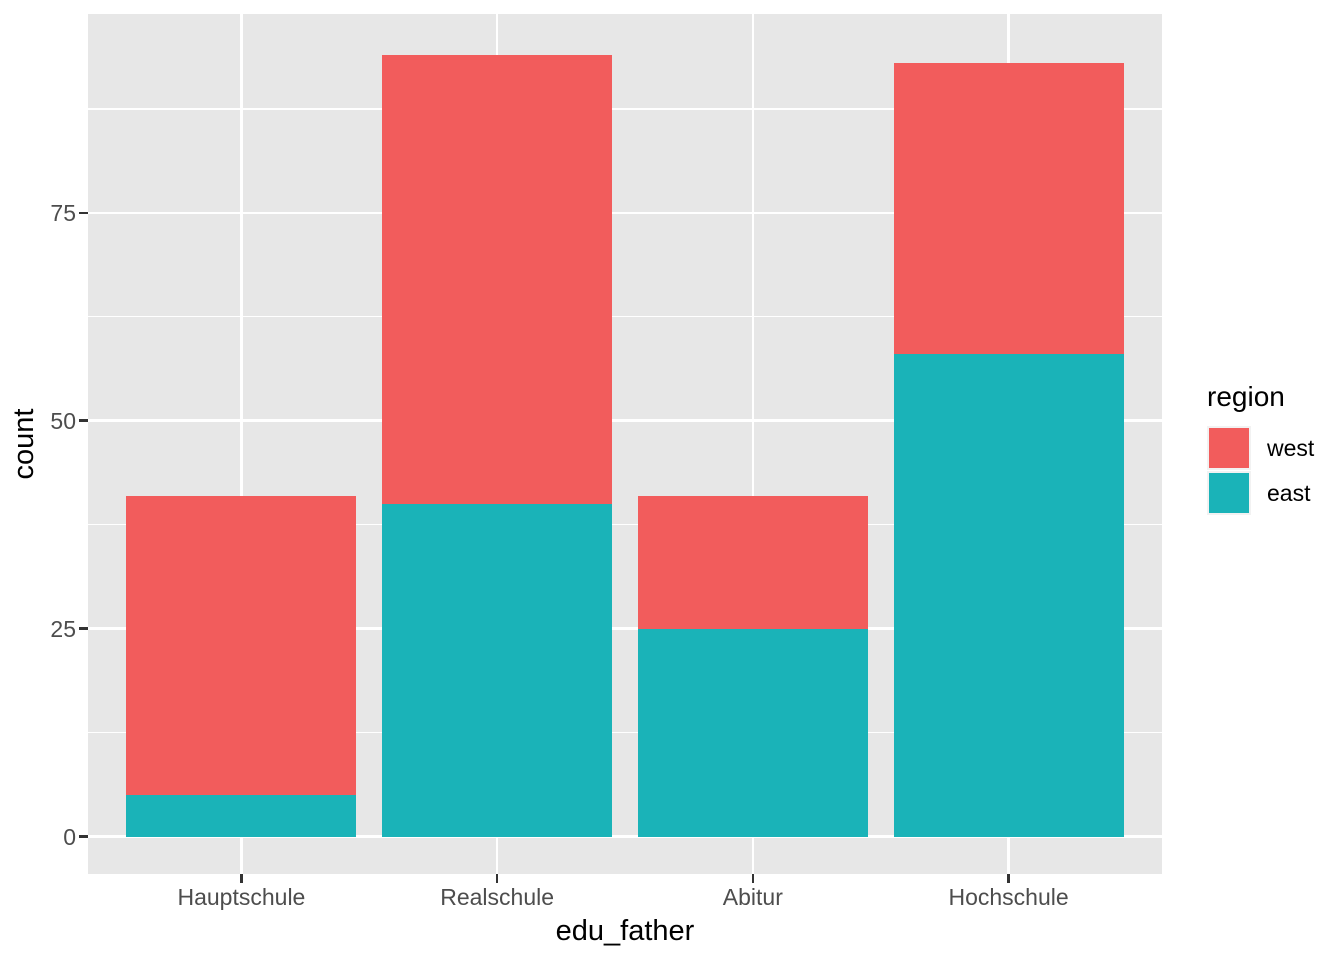 The image size is (1344, 960). Describe the element at coordinates (497, 670) in the screenshot. I see `bar-segment-east-realschule` at that location.